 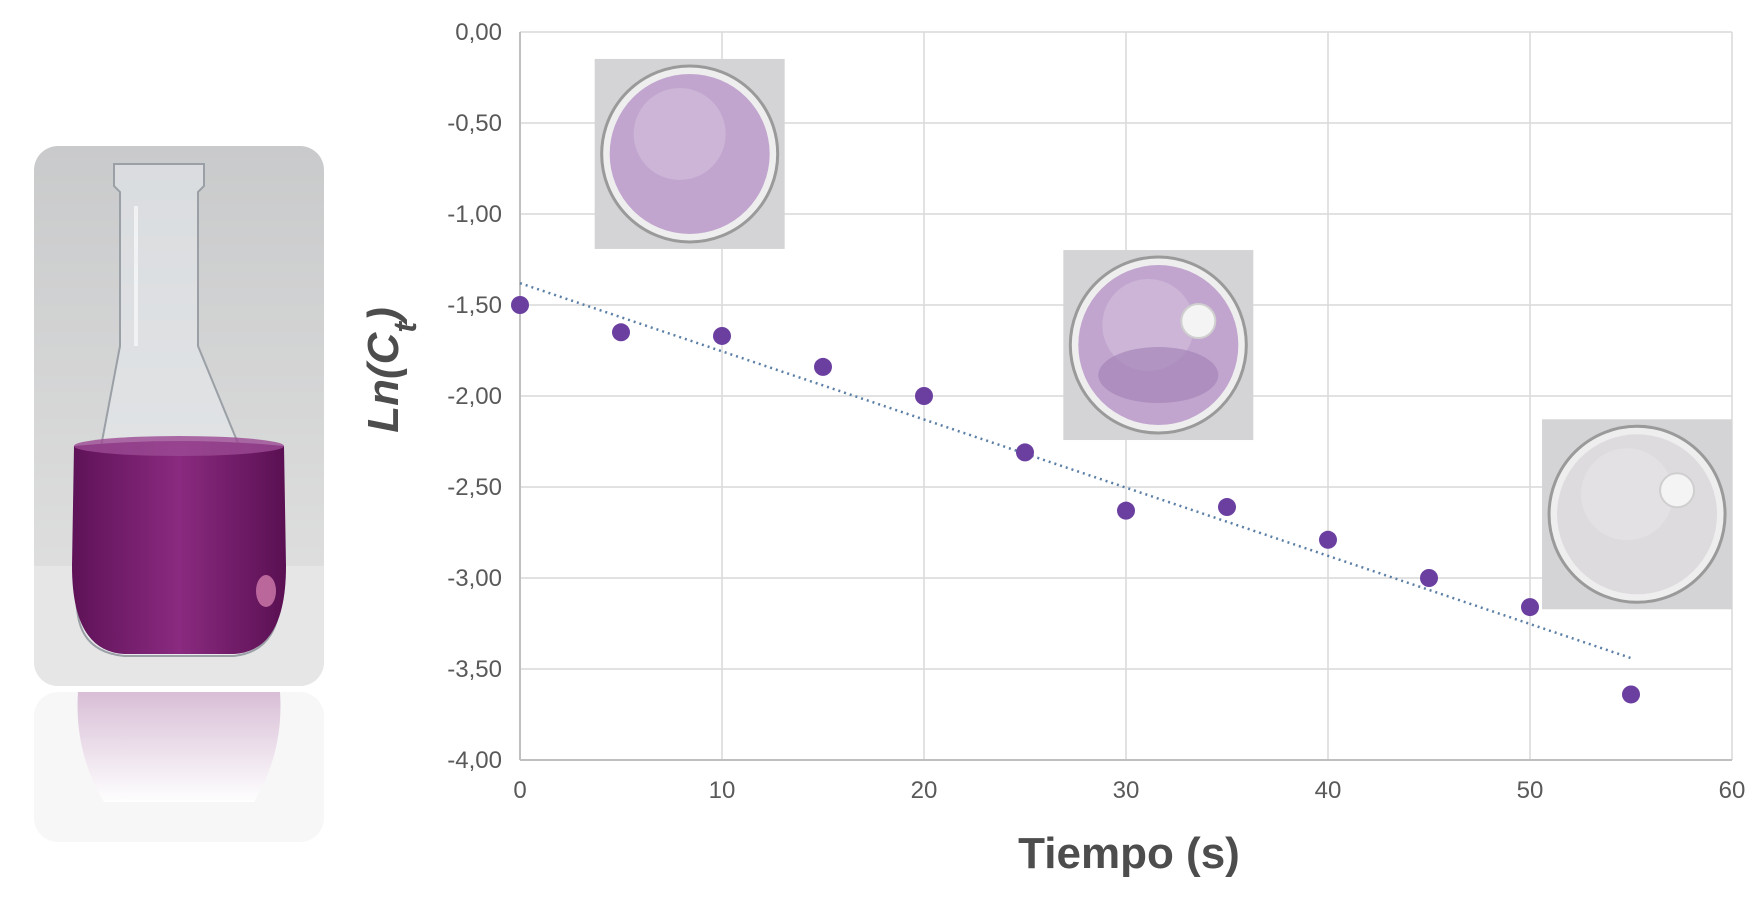 I want to click on y-tick-label: 0,00, so click(x=478, y=32).